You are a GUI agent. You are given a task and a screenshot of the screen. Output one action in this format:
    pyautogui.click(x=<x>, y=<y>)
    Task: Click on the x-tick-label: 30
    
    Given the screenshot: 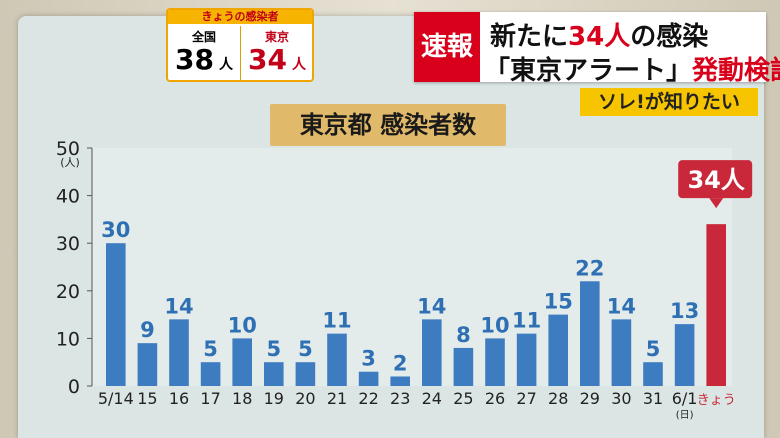 What is the action you would take?
    pyautogui.click(x=621, y=398)
    